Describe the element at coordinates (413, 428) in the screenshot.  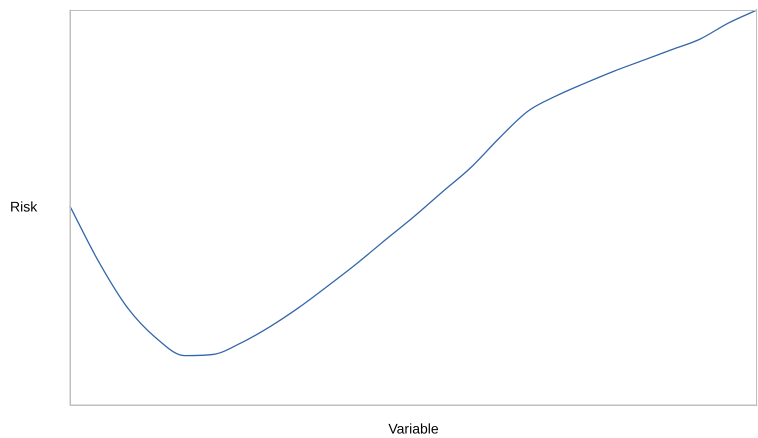
I see `x-axis-title: Variable` at that location.